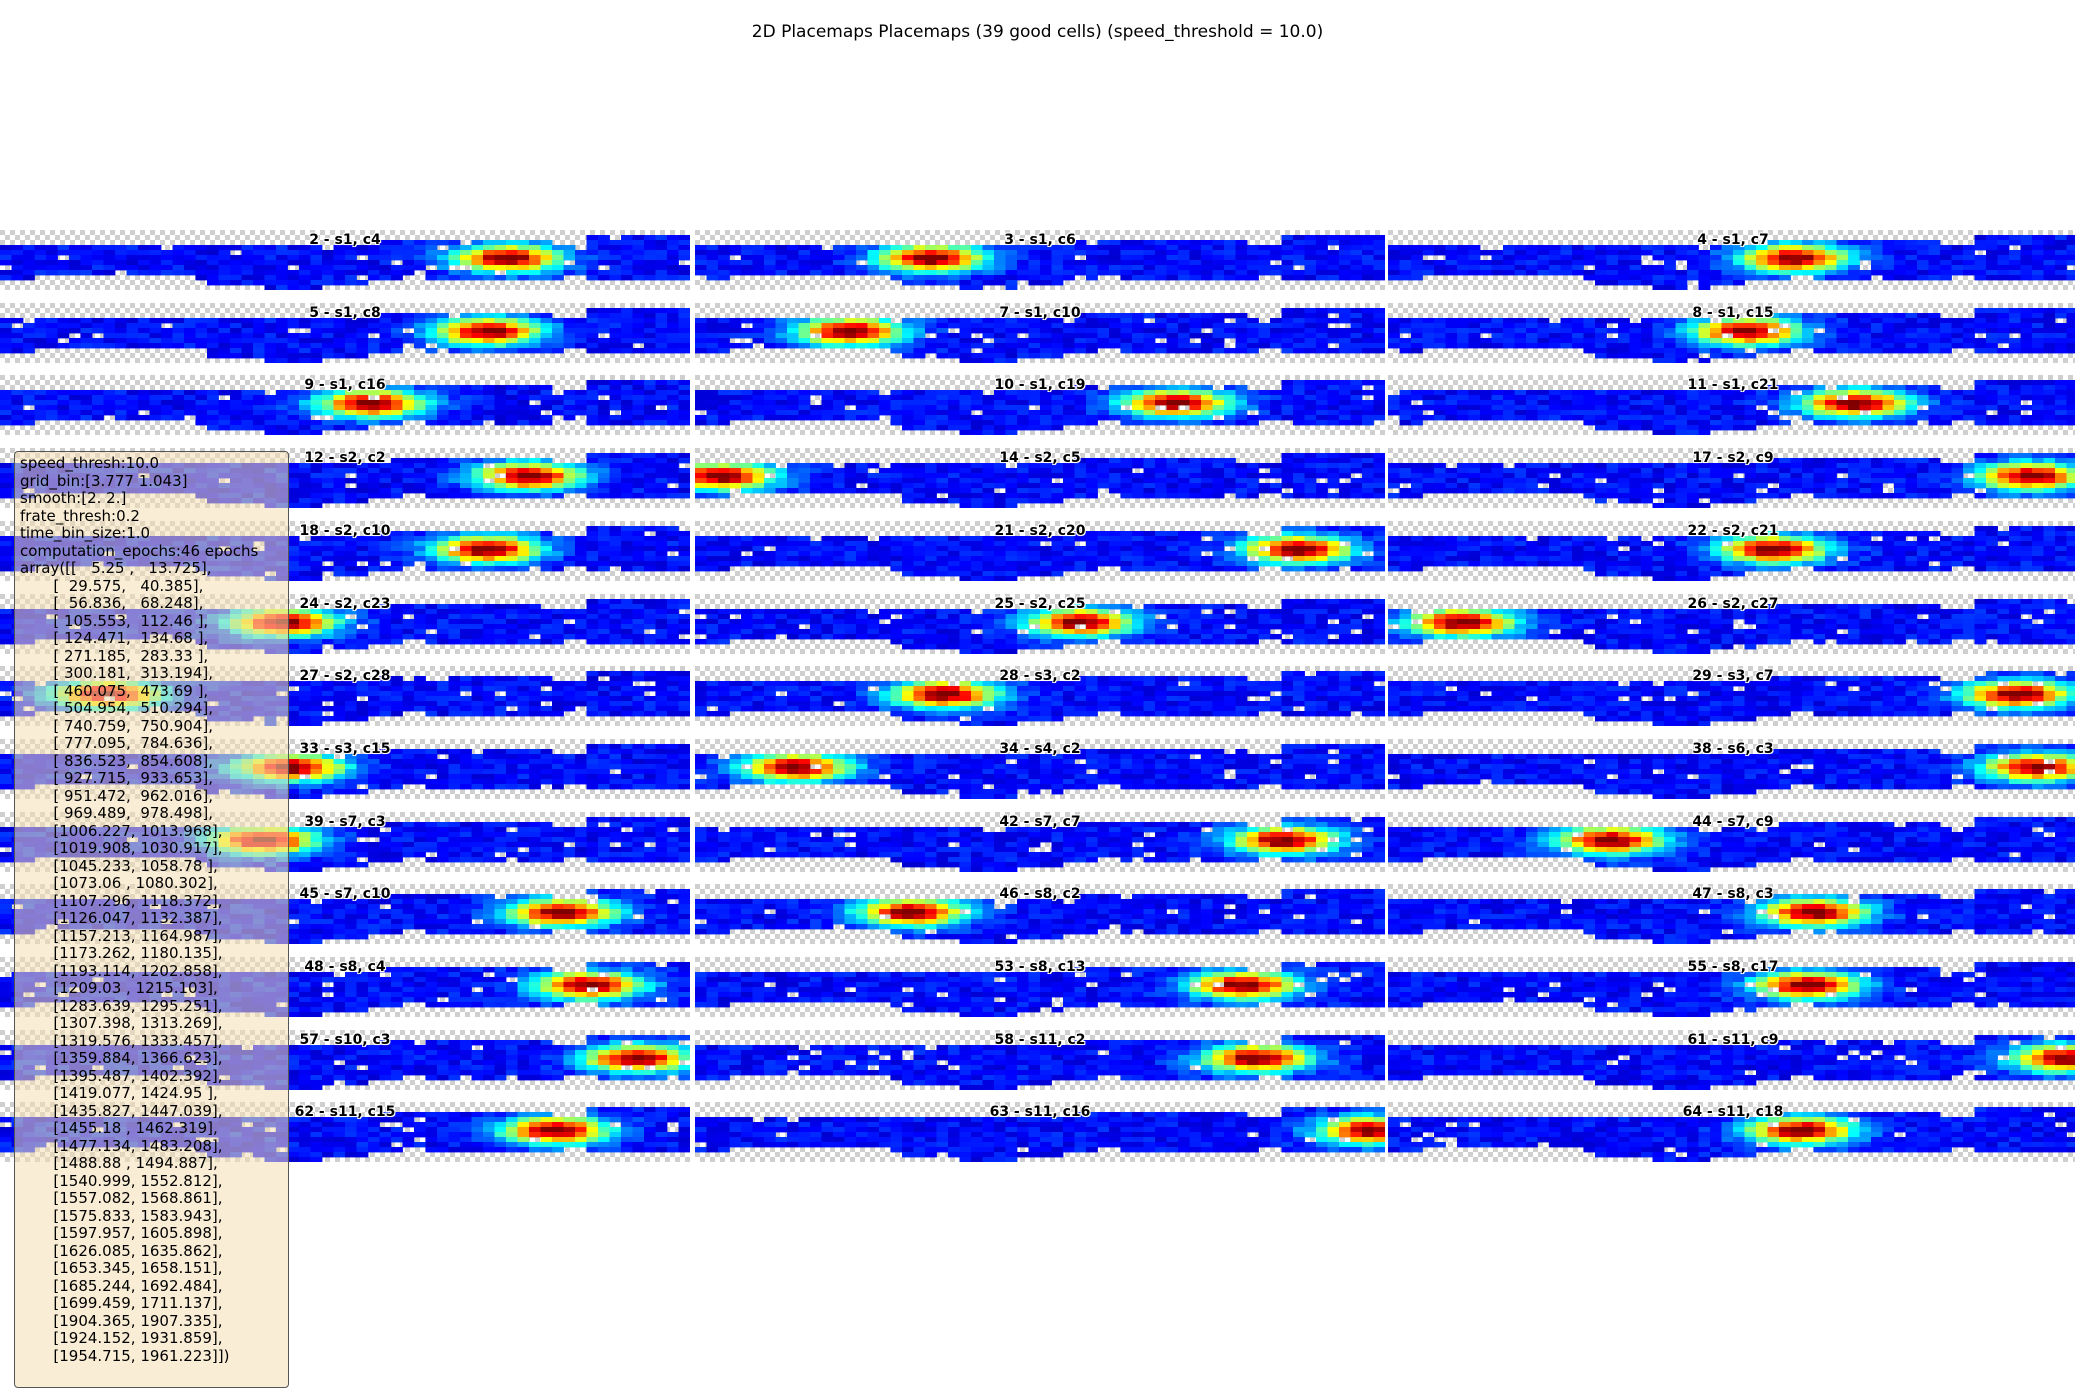 The image size is (2075, 1400). I want to click on placemap-panel: 11 - s1, c21, so click(1731, 405).